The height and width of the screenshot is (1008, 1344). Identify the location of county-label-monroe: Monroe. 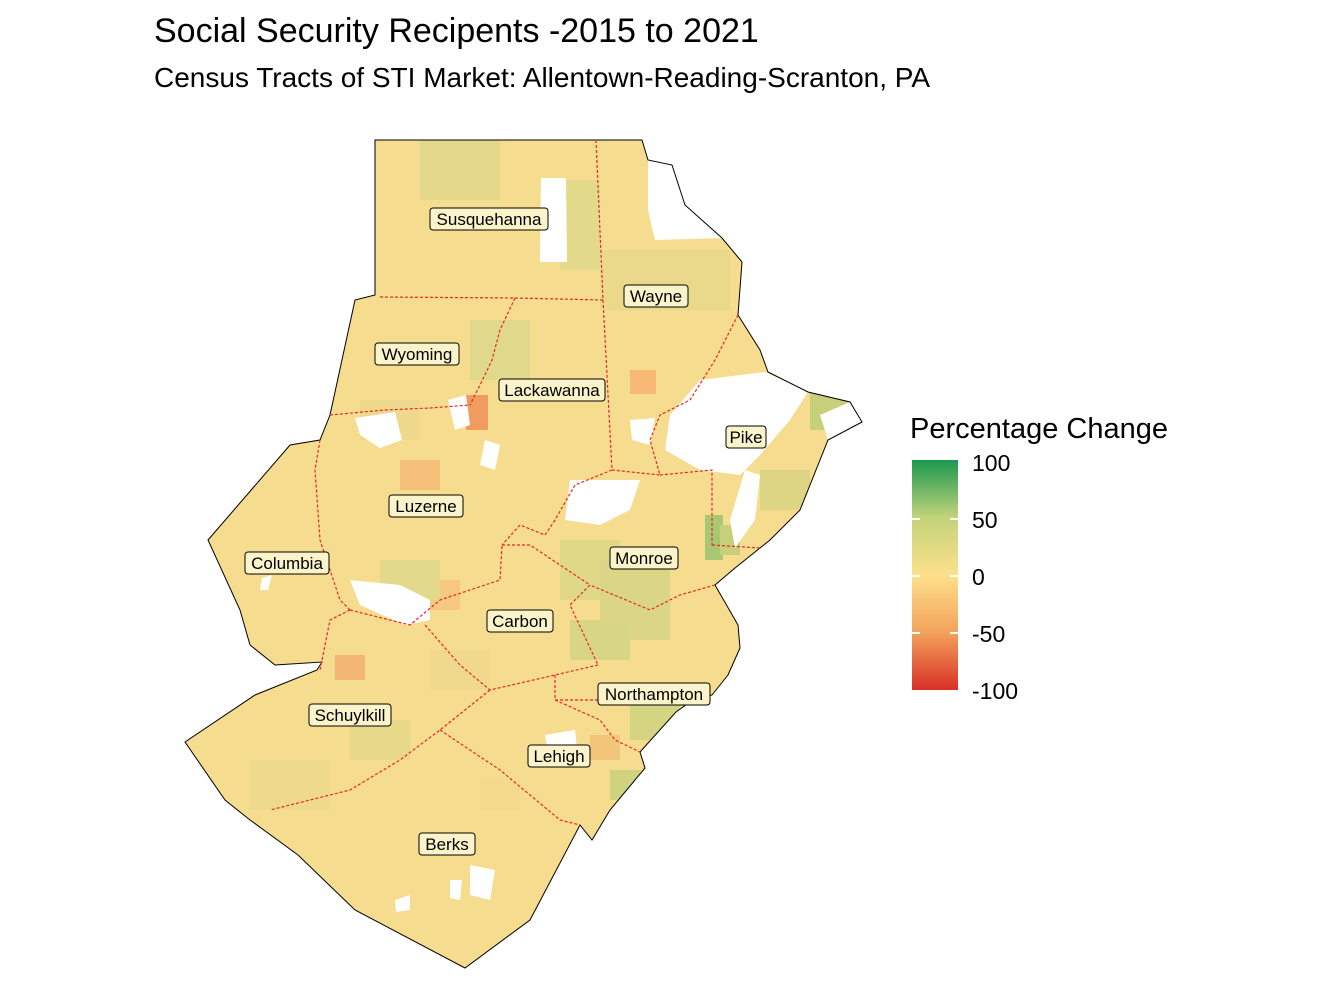
(644, 558).